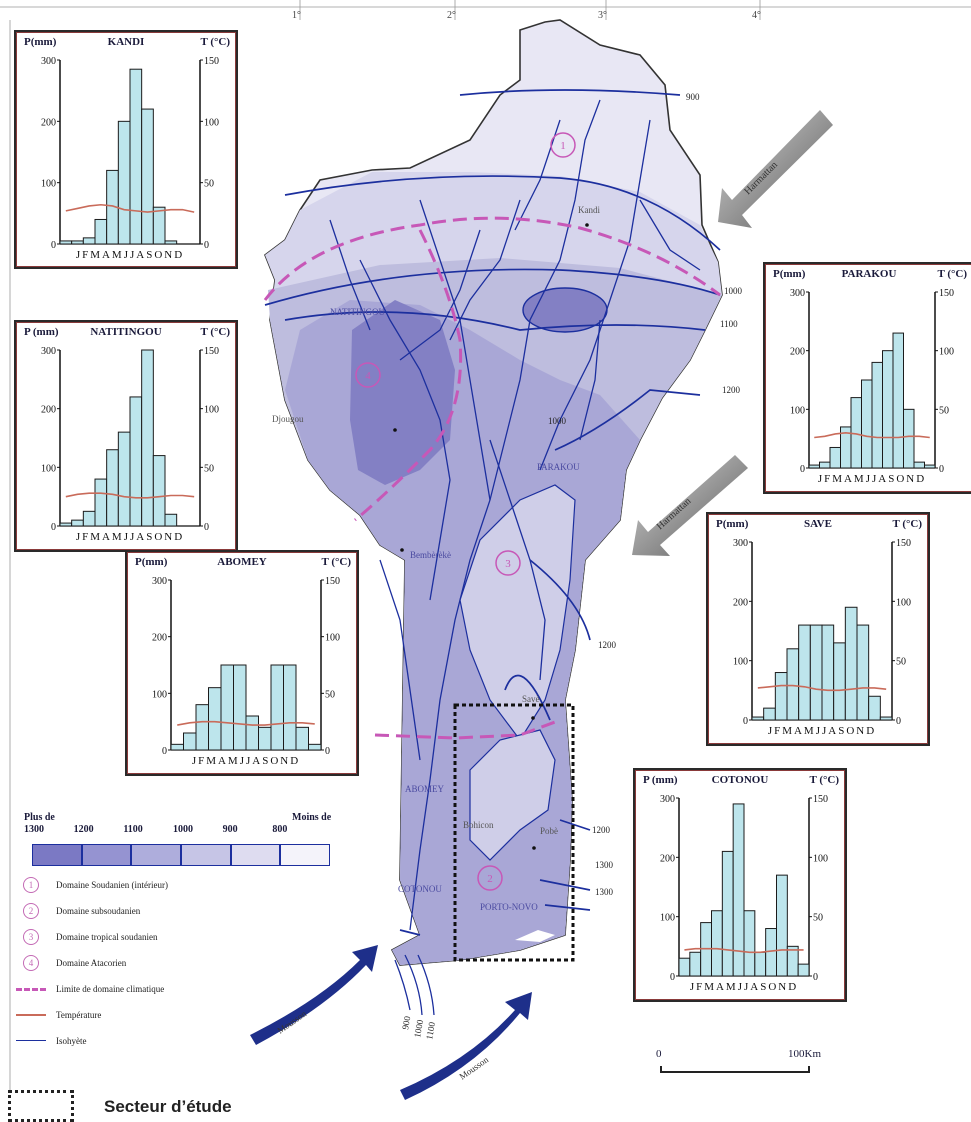  I want to click on iso-lbl-1200c: 1200, so click(601, 830).